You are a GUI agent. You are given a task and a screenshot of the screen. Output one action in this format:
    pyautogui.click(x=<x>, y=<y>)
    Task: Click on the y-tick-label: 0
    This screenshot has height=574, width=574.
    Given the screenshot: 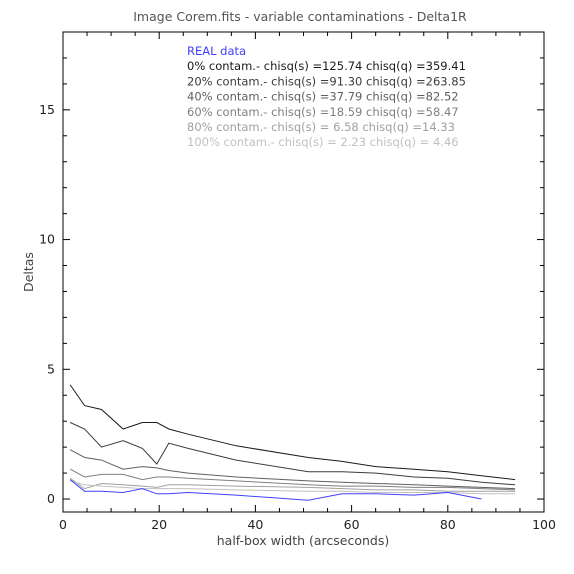 What is the action you would take?
    pyautogui.click(x=51, y=498)
    